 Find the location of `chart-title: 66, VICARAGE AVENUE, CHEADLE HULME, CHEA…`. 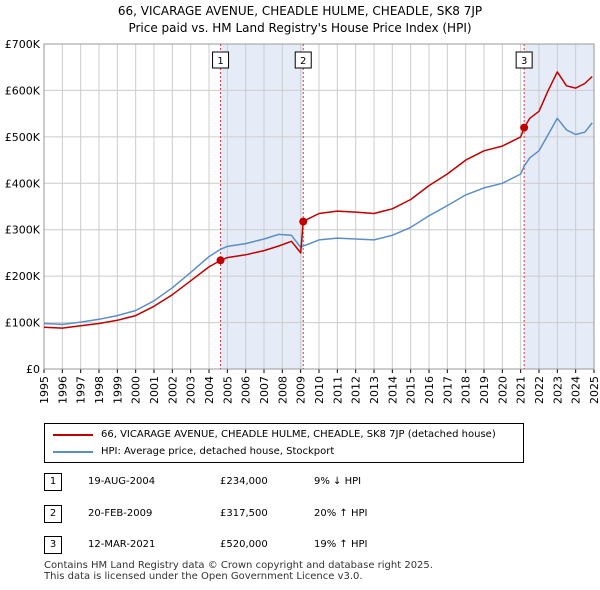

chart-title: 66, VICARAGE AVENUE, CHEADLE HULME, CHEA… is located at coordinates (300, 11).